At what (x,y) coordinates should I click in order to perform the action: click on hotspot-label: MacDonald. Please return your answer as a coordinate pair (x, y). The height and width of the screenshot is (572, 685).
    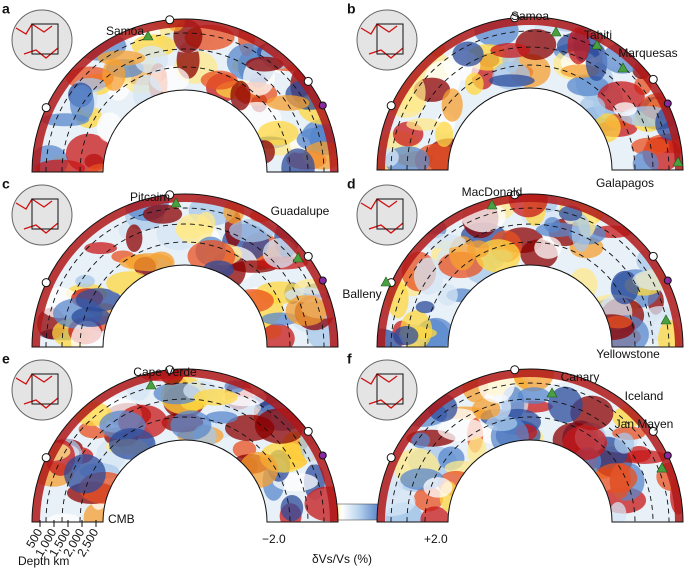
    Looking at the image, I should click on (492, 192).